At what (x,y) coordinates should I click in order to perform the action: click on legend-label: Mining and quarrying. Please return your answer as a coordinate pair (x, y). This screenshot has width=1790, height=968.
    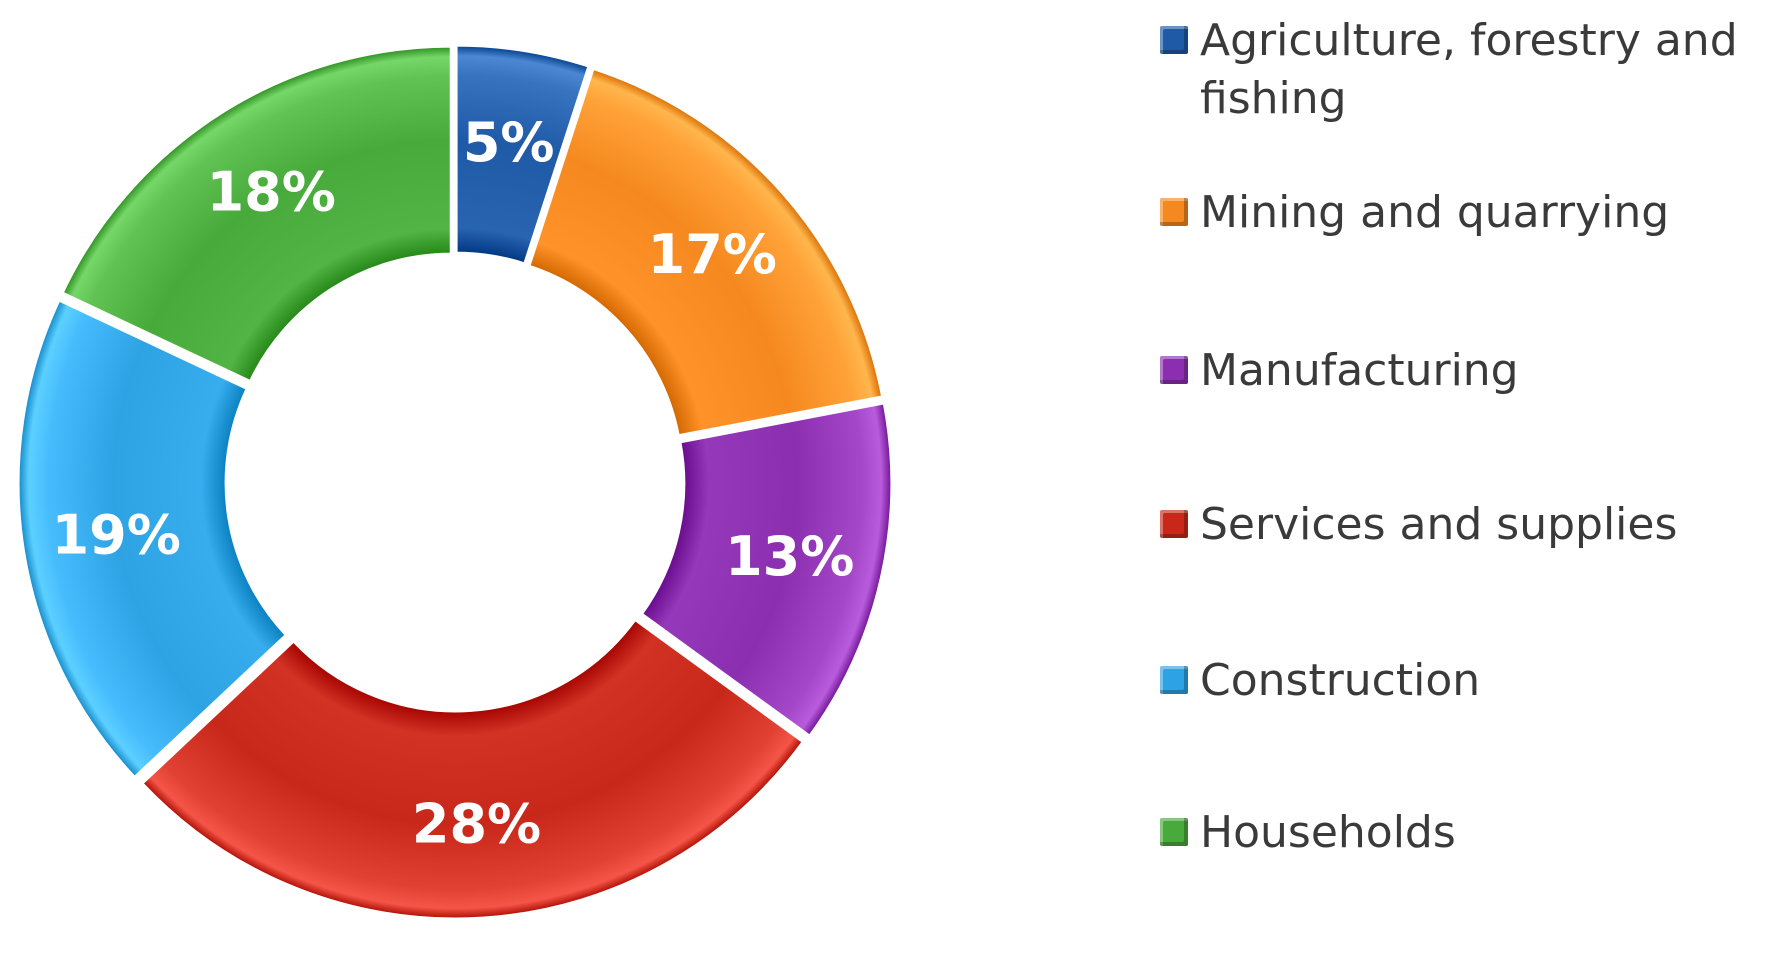
    Looking at the image, I should click on (1435, 212).